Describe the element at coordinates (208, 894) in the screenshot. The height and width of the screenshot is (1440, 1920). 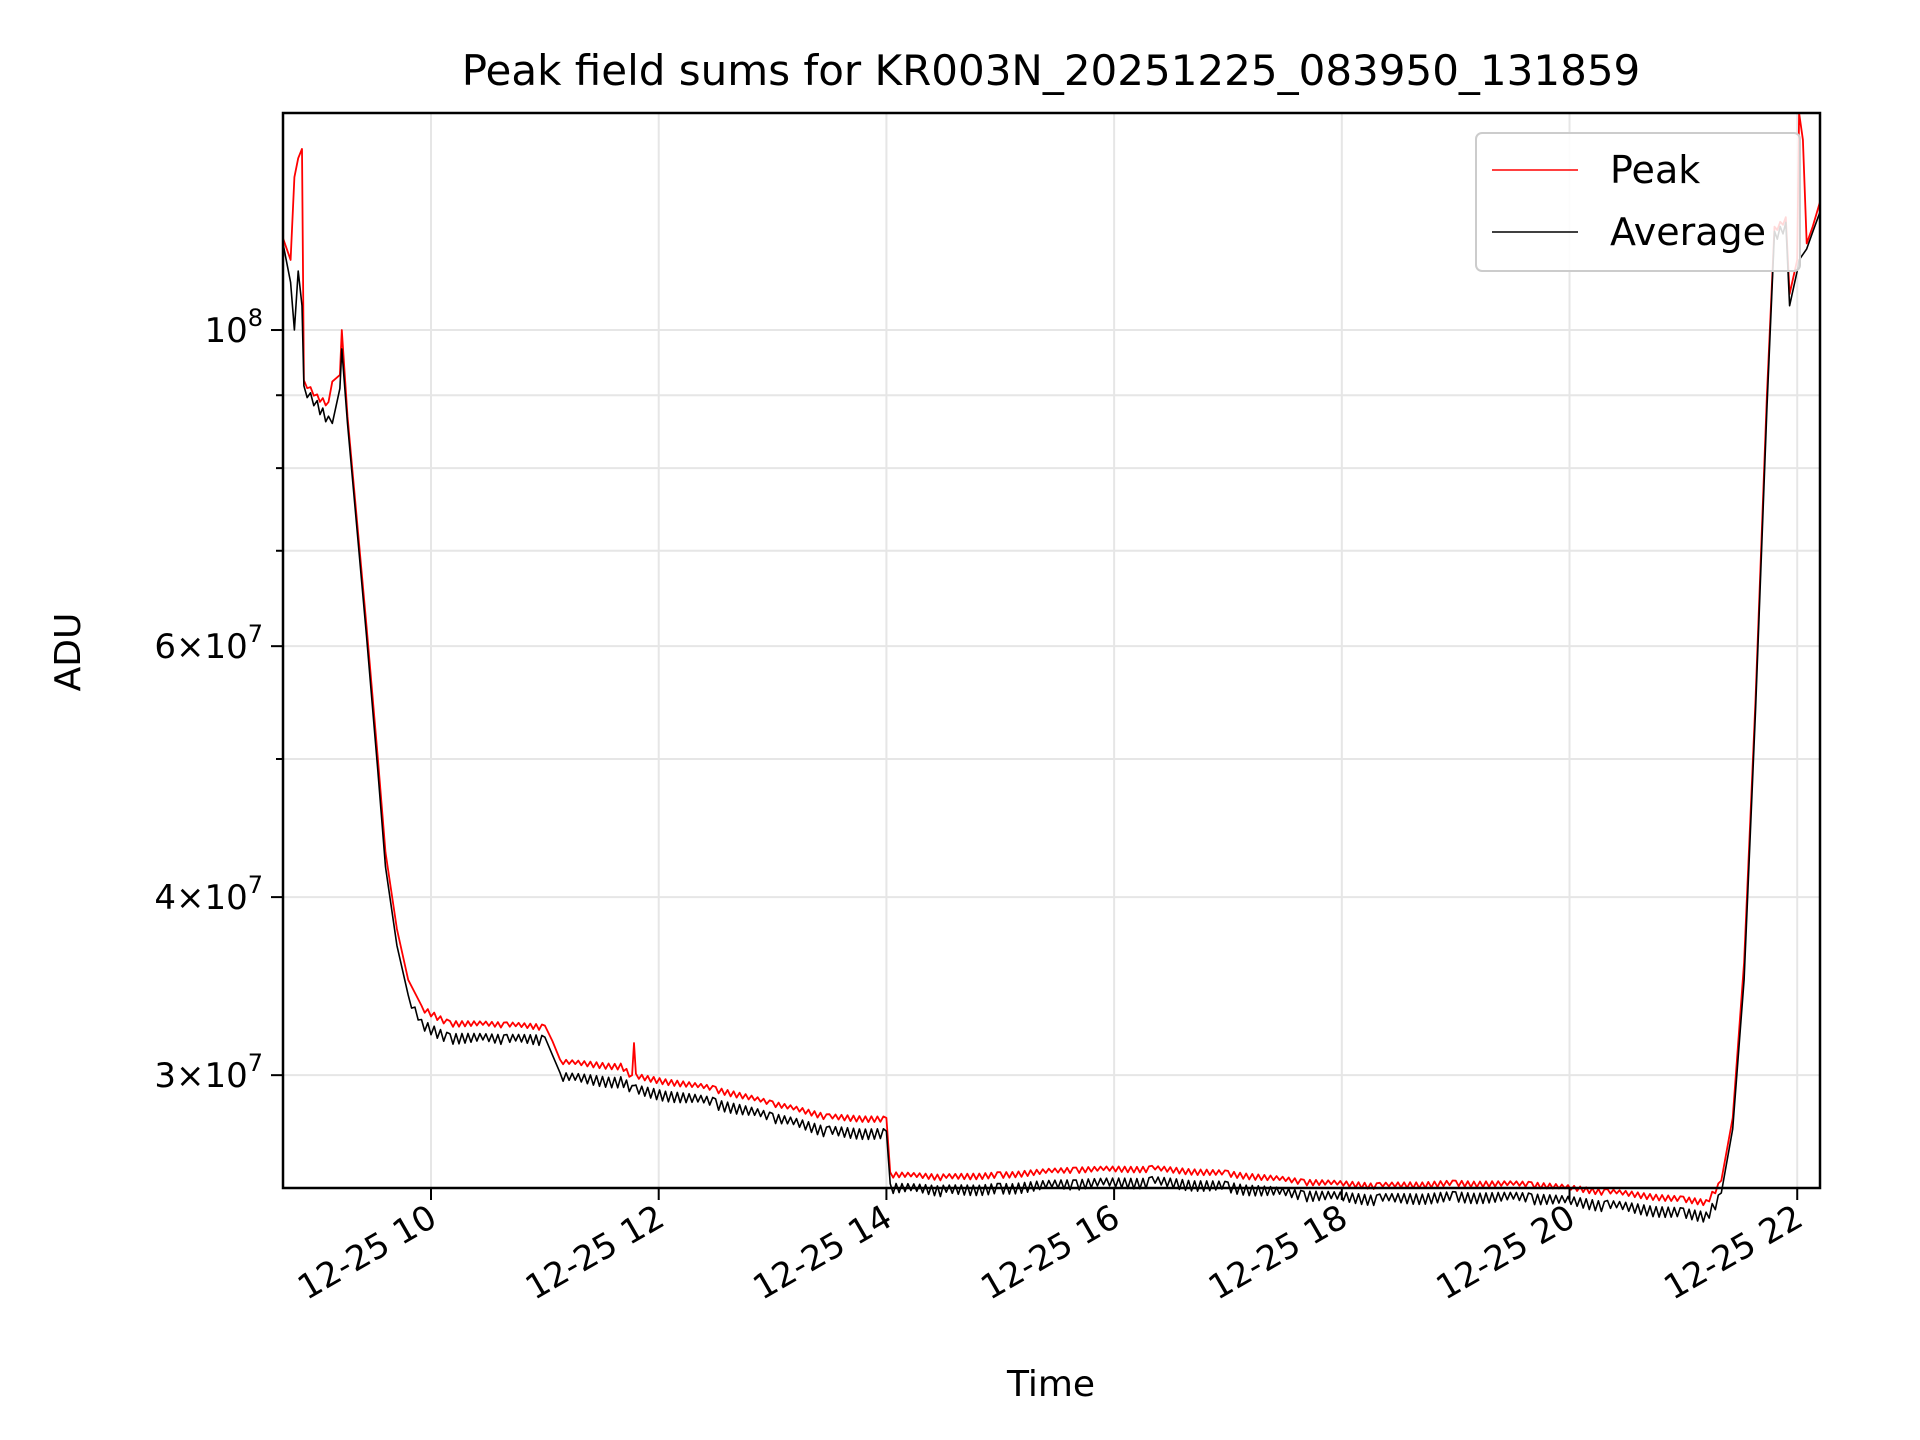
I see `y-tick-label: 4×107` at that location.